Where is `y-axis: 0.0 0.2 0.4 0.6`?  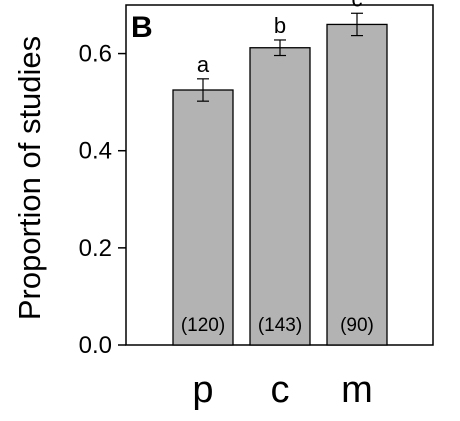 y-axis: 0.0 0.2 0.4 0.6 is located at coordinates (102, 200).